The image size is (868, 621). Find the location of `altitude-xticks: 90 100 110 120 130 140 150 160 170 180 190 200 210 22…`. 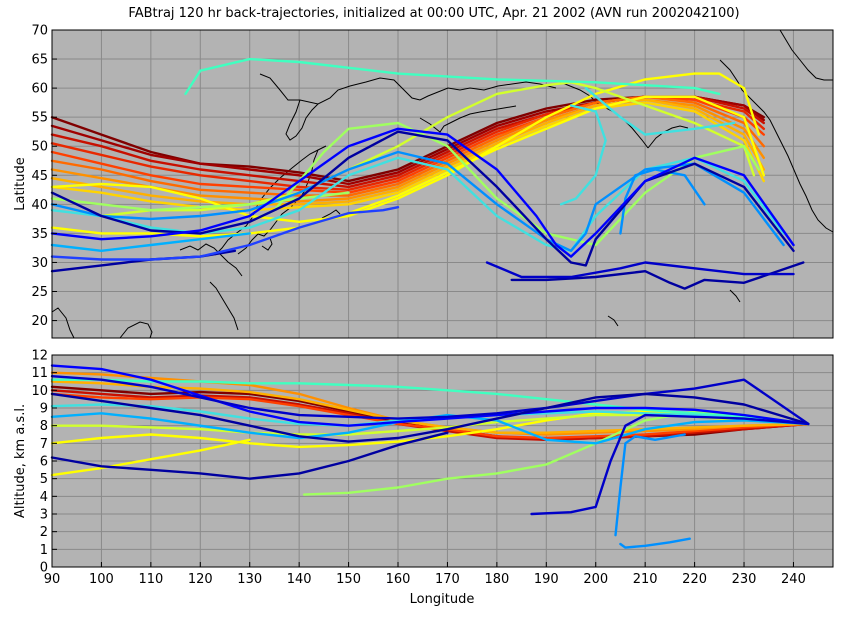

altitude-xticks: 90 100 110 120 130 140 150 160 170 180 190 200 210 22… is located at coordinates (425, 574).